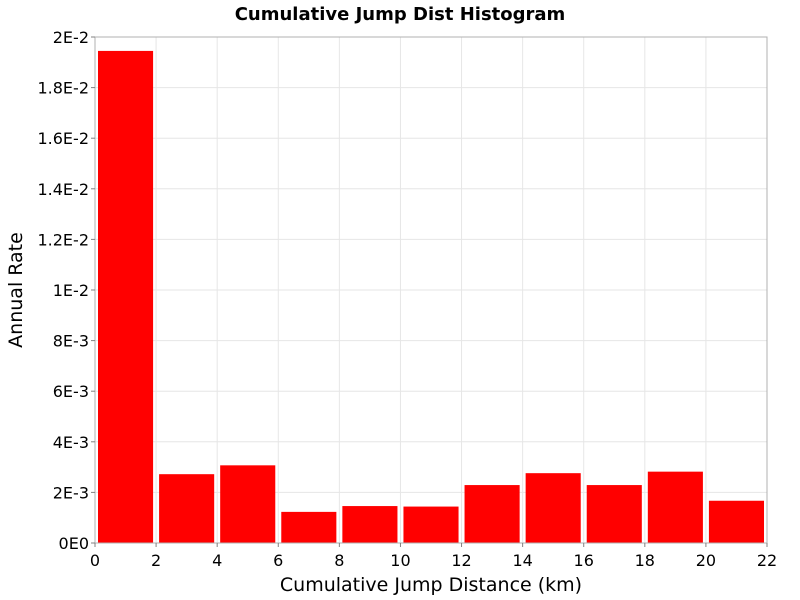 Image resolution: width=800 pixels, height=600 pixels. What do you see at coordinates (156, 560) in the screenshot?
I see `x-tick-label: 2` at bounding box center [156, 560].